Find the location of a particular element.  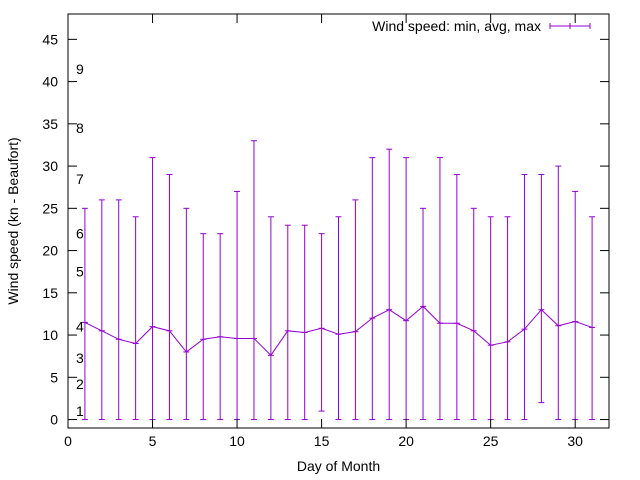

y-tick-label: 20 is located at coordinates (50, 251).